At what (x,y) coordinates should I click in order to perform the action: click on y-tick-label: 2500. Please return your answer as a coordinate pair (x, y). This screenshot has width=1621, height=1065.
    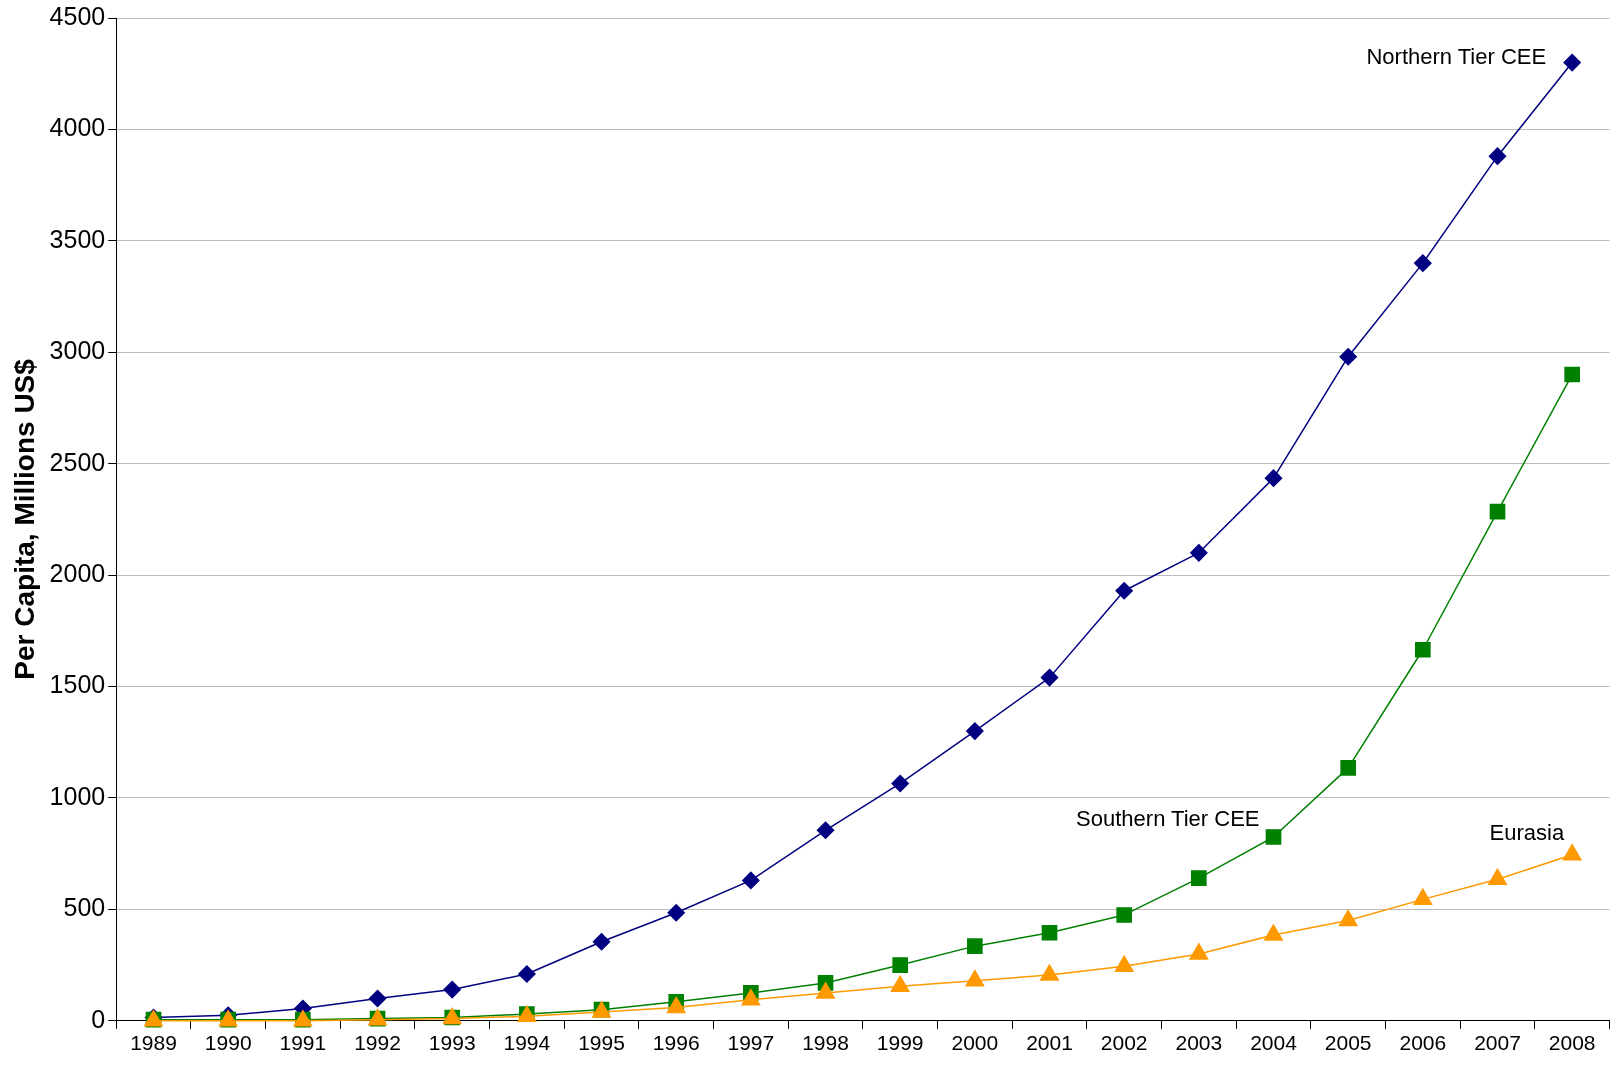
    Looking at the image, I should click on (77, 461).